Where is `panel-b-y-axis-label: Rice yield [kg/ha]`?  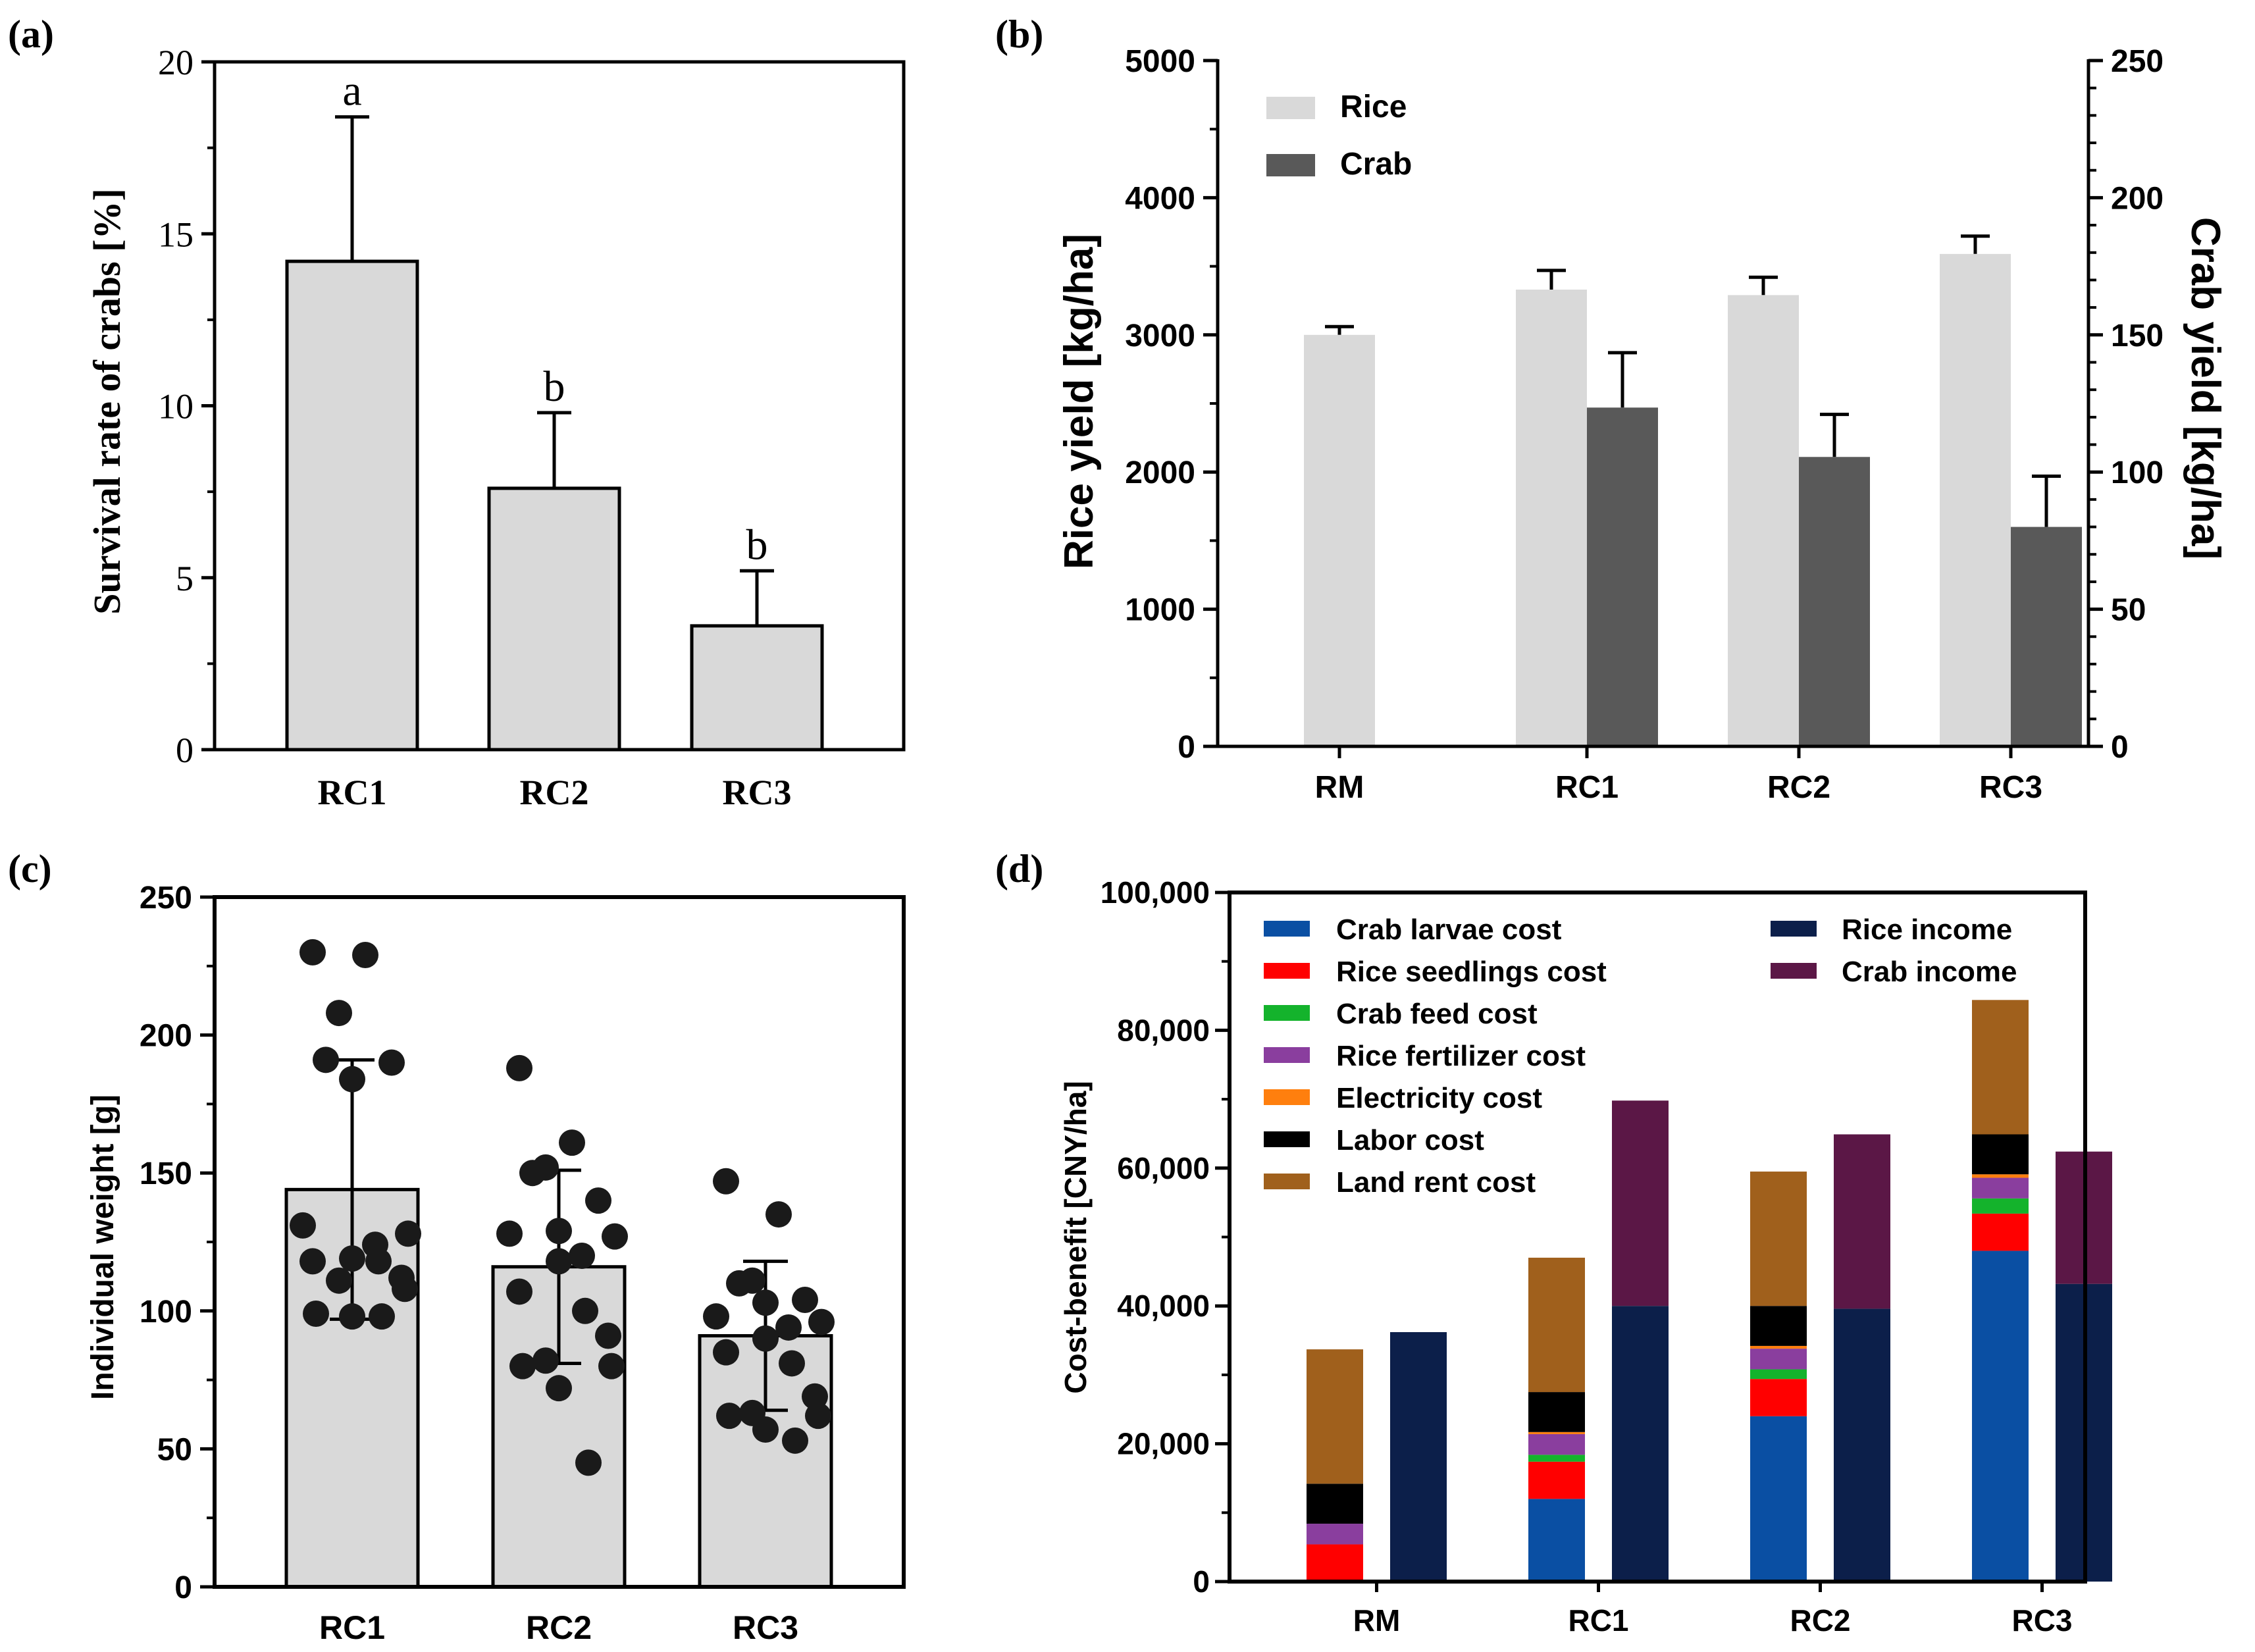 panel-b-y-axis-label: Rice yield [kg/ha] is located at coordinates (1079, 401).